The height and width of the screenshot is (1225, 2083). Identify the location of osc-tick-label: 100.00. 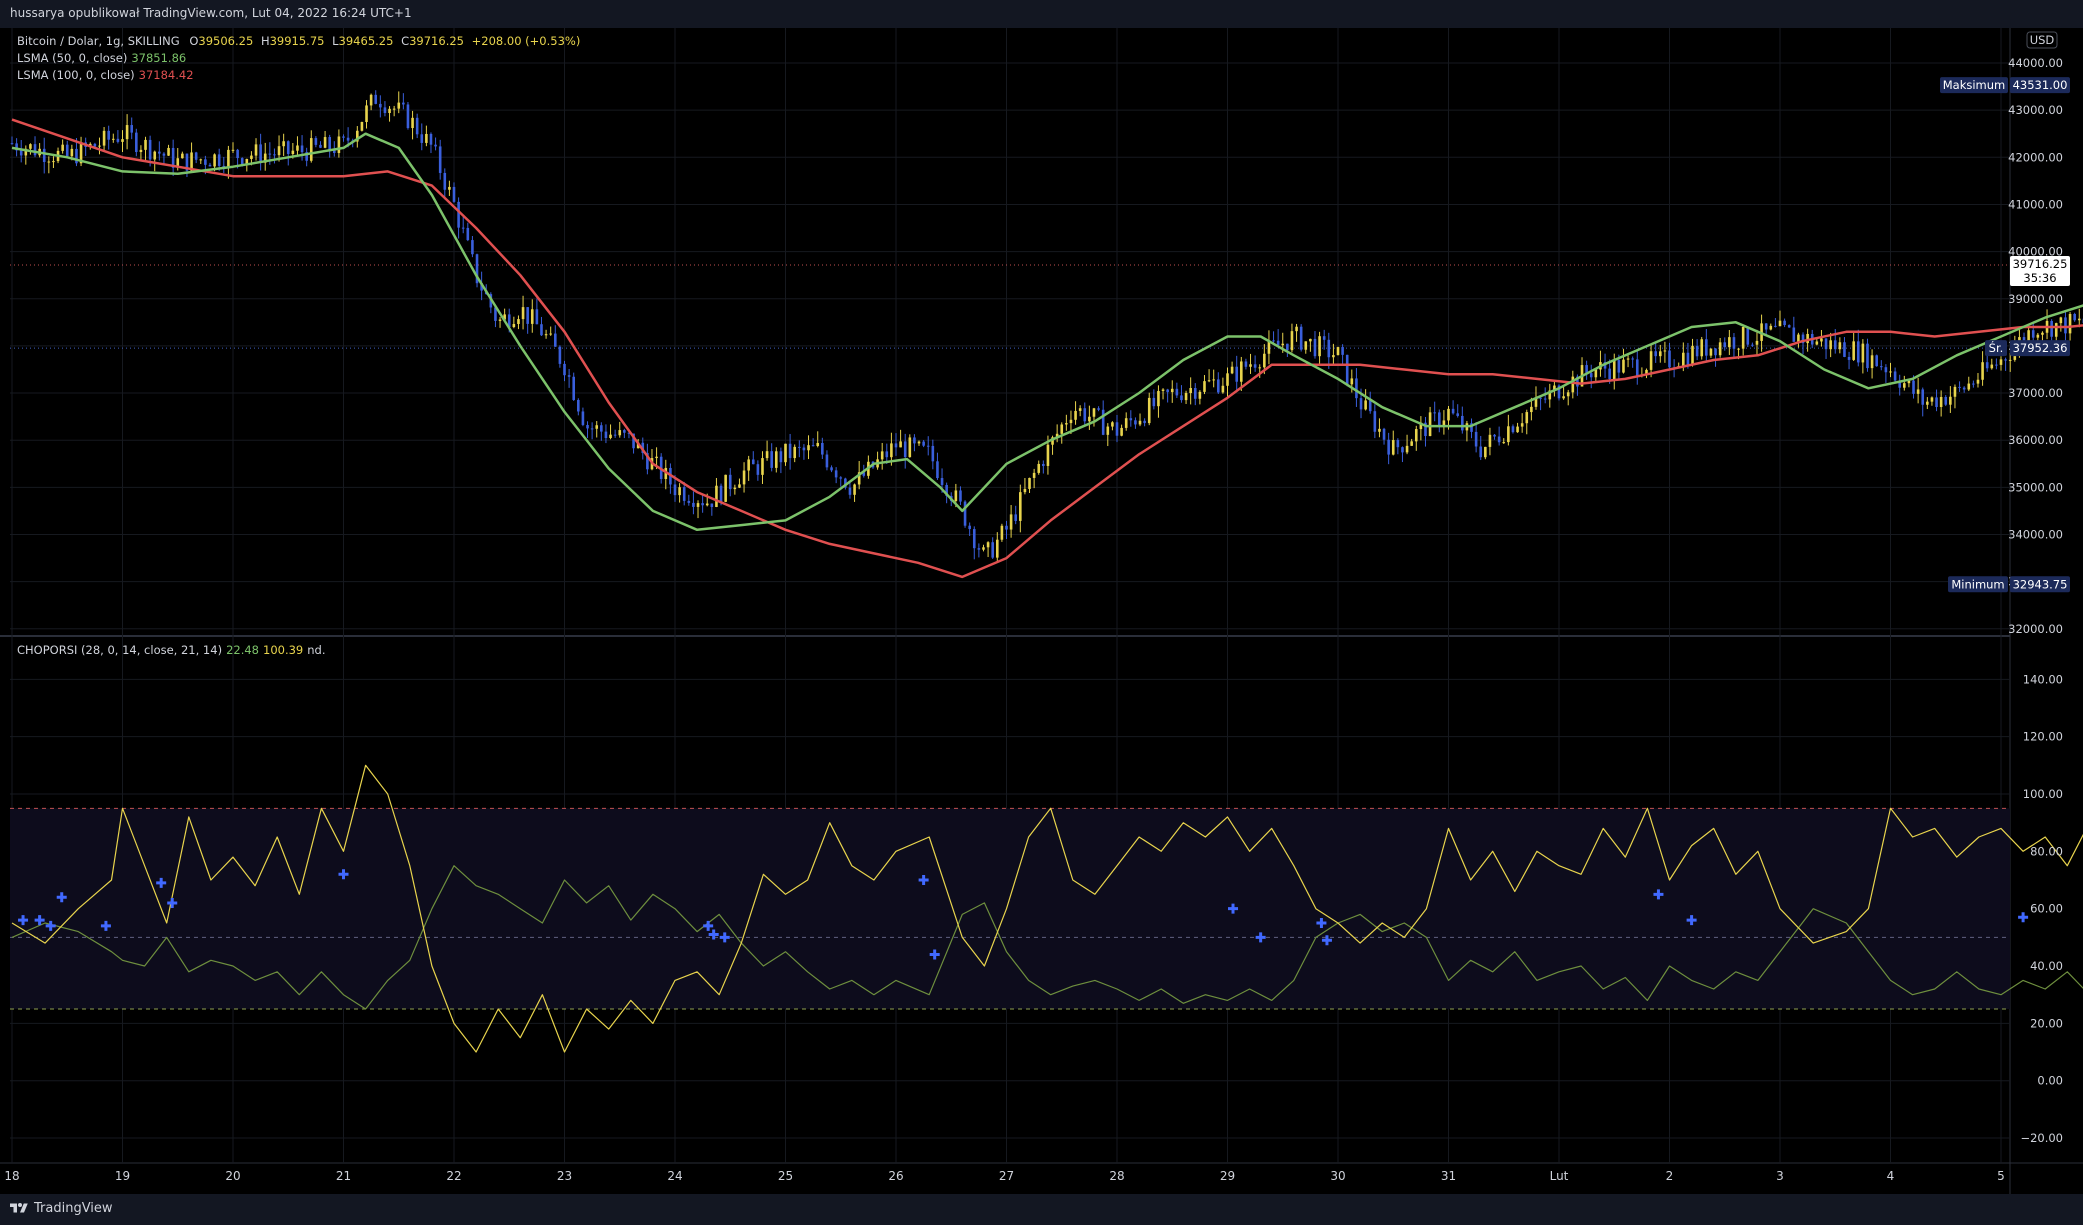
(2043, 794).